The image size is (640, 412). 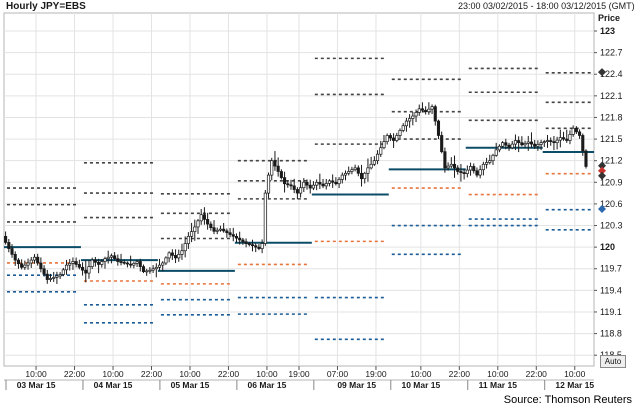 I want to click on day-label: 06 Mar 15, so click(x=267, y=385).